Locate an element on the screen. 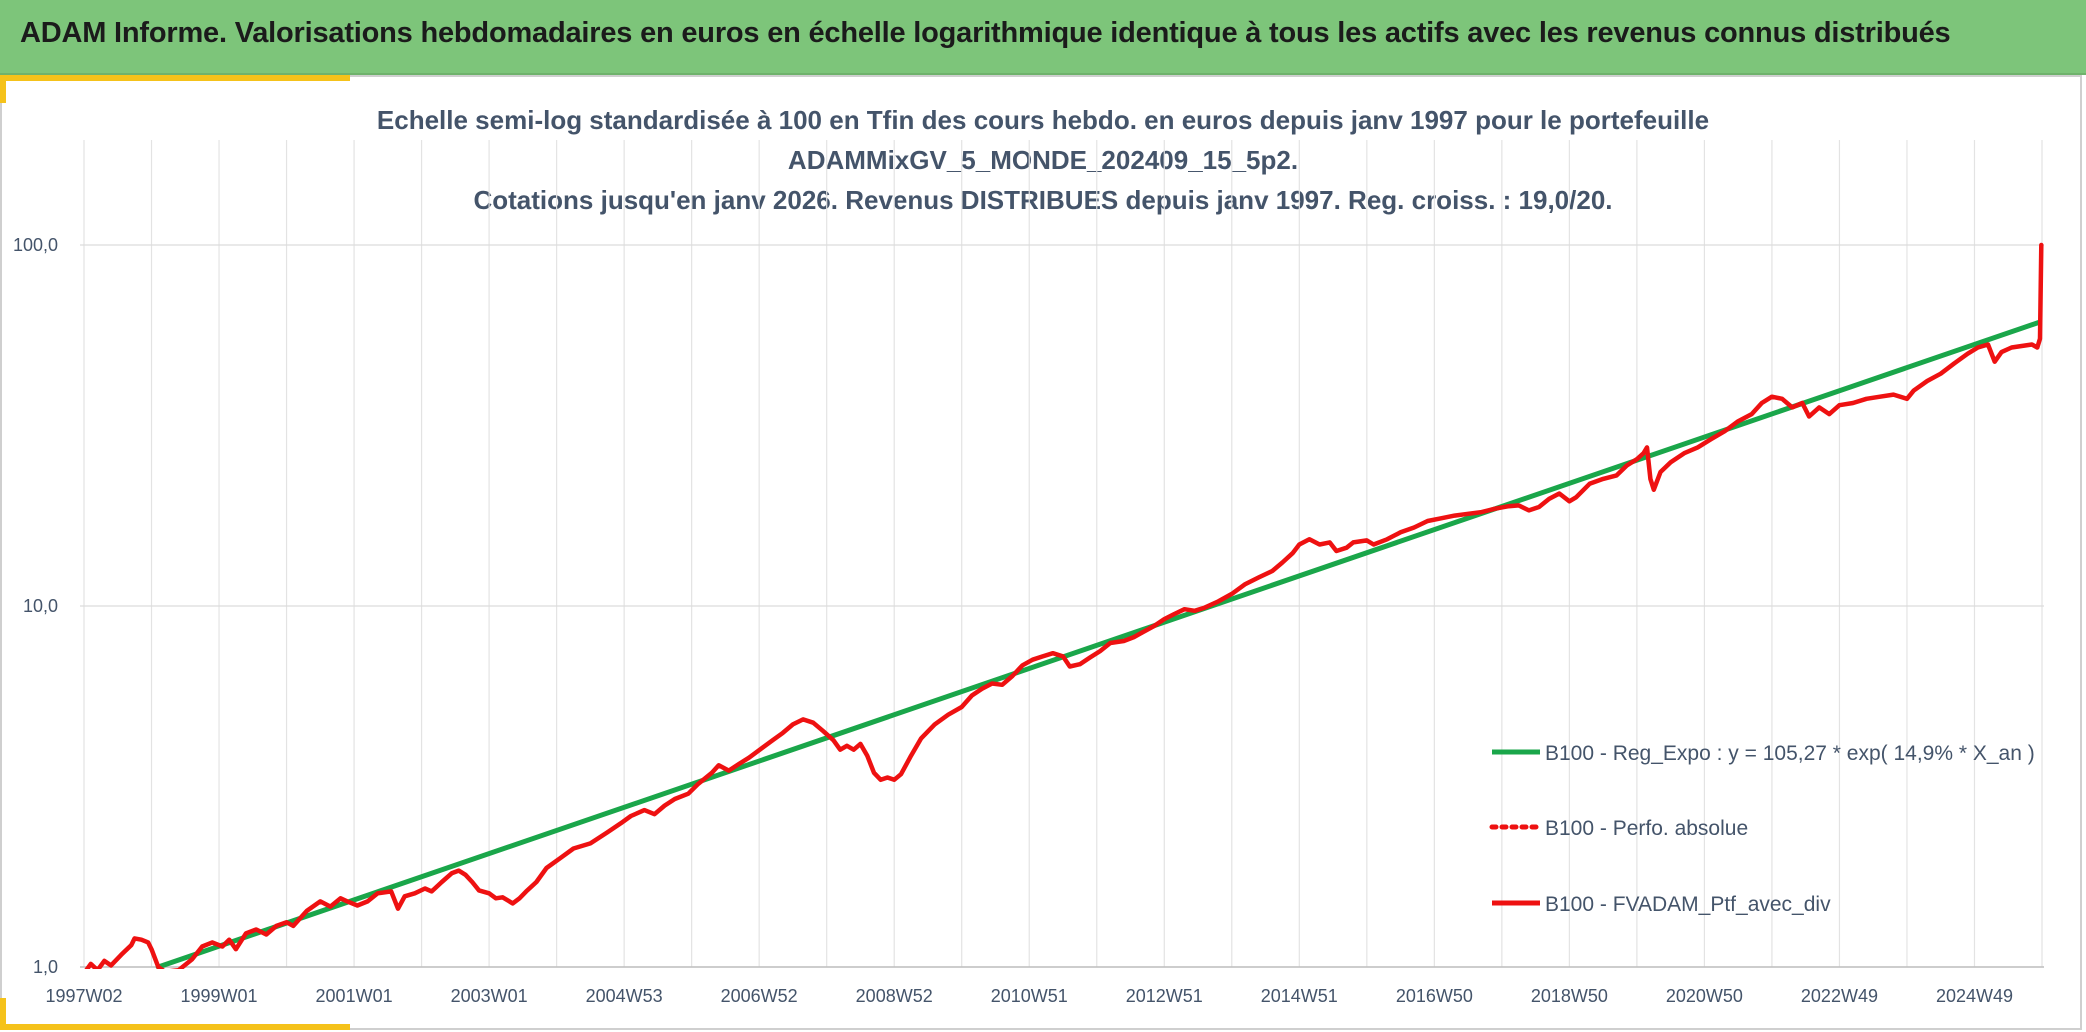 This screenshot has height=1032, width=2086. x-tick-label: 2016W50 is located at coordinates (1434, 996).